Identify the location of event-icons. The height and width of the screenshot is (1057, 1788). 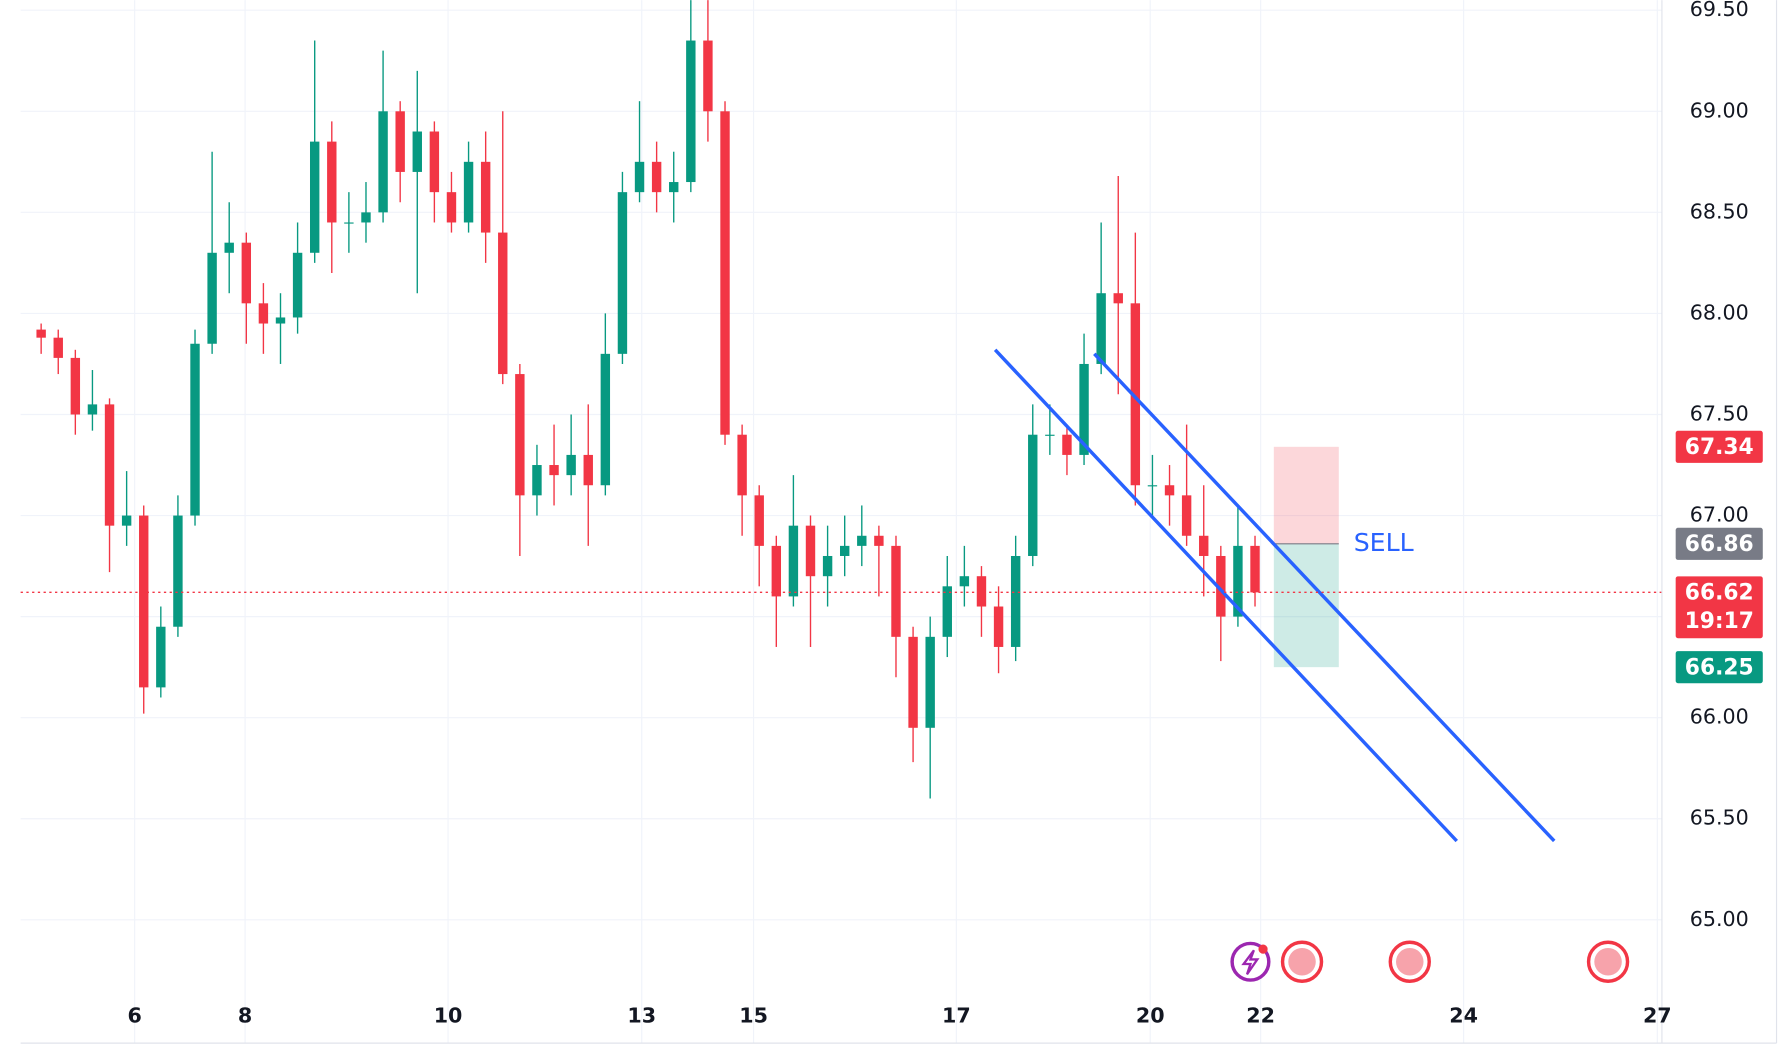
(1430, 961).